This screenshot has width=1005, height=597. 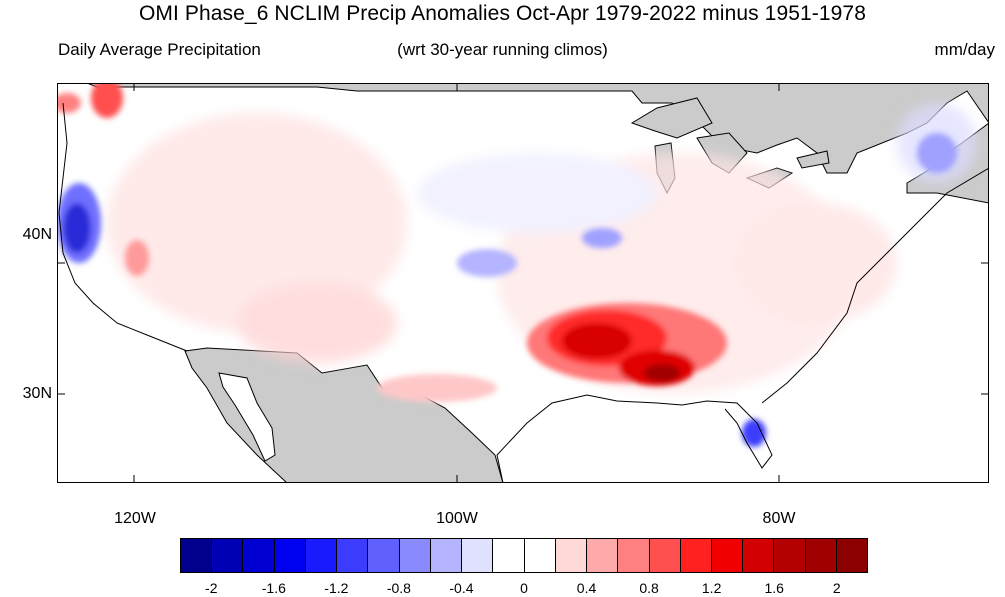 I want to click on lon-label-100w: 100W, so click(x=457, y=518).